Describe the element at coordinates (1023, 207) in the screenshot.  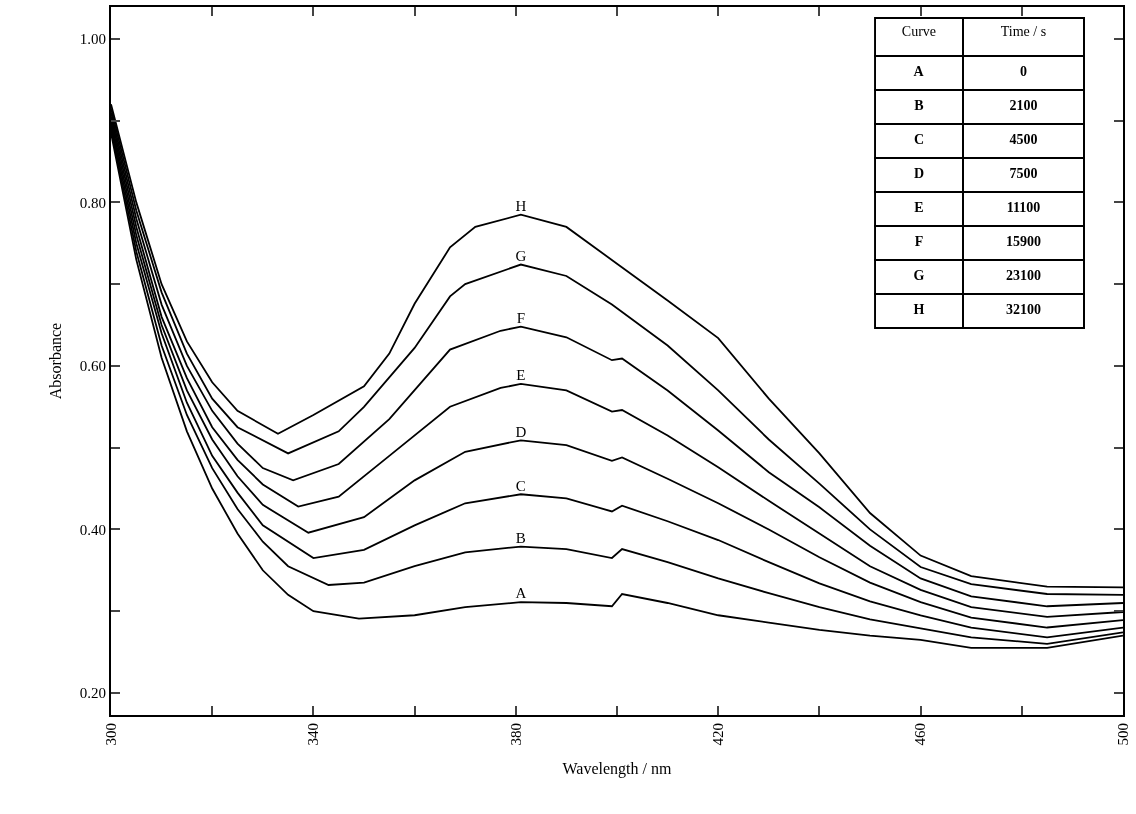
I see `annotation: 11100` at that location.